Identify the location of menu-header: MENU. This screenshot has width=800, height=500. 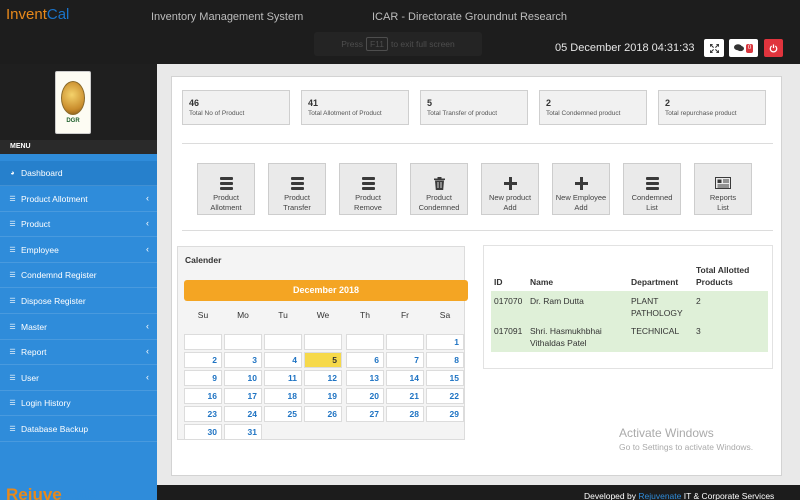
(78, 147).